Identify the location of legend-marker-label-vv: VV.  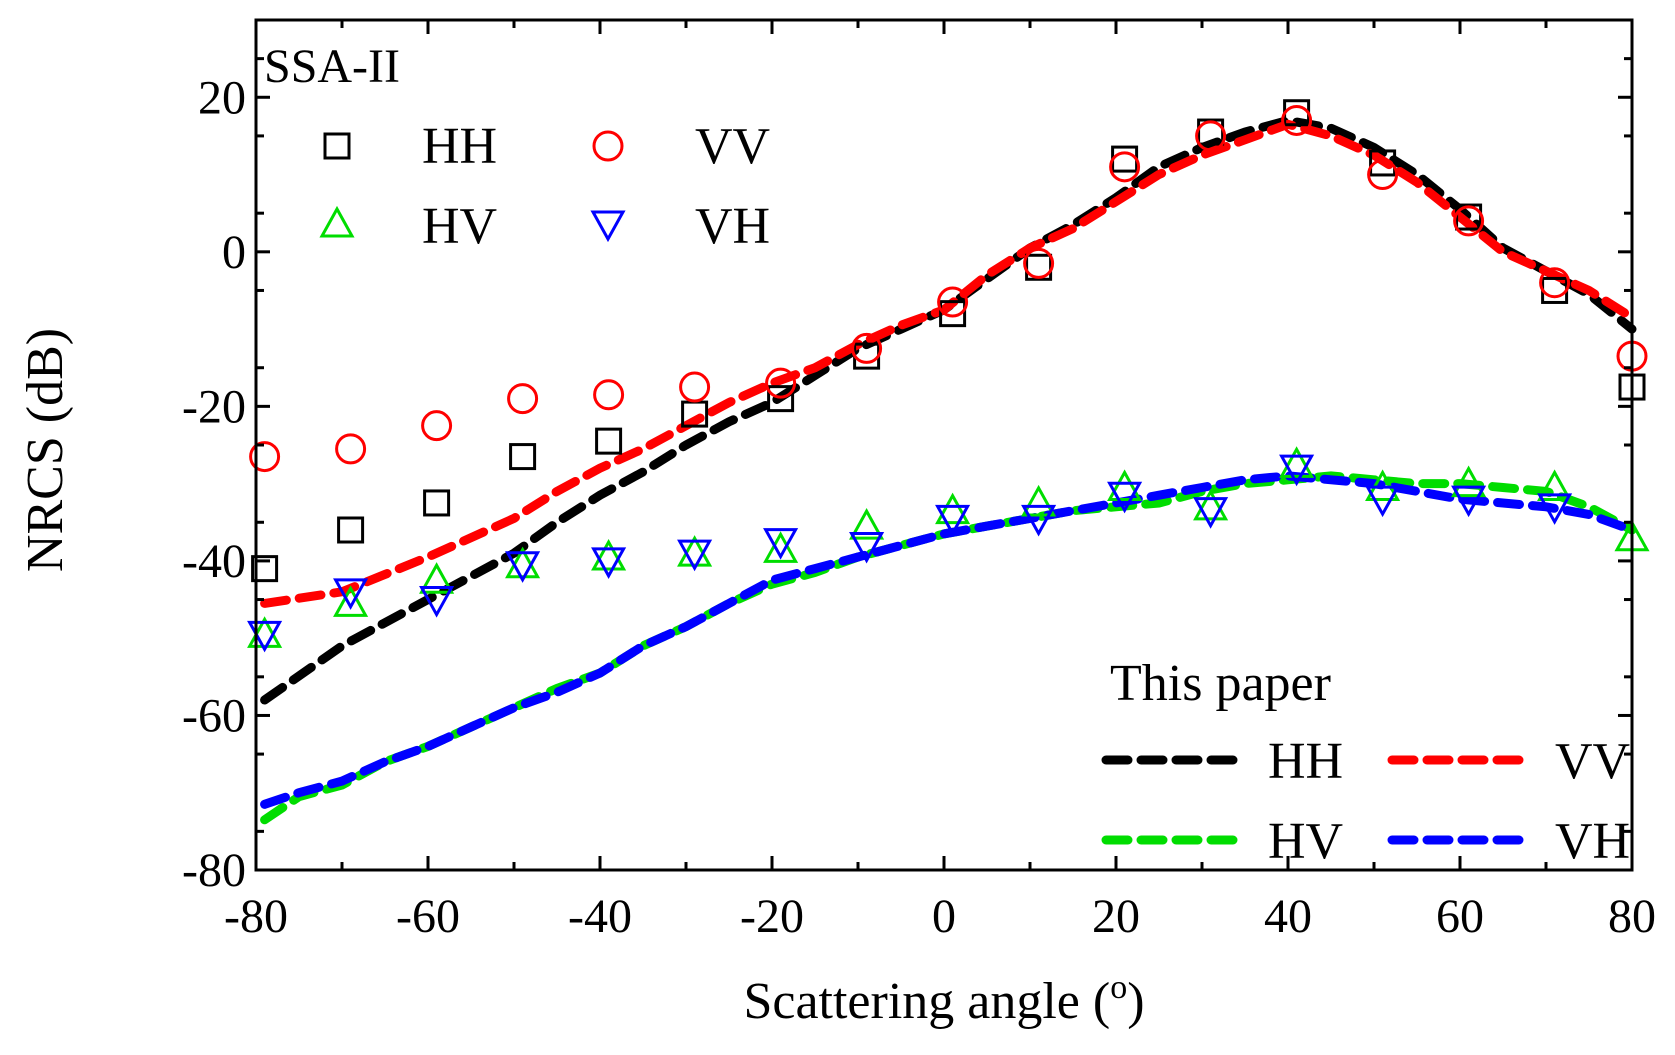
(732, 146).